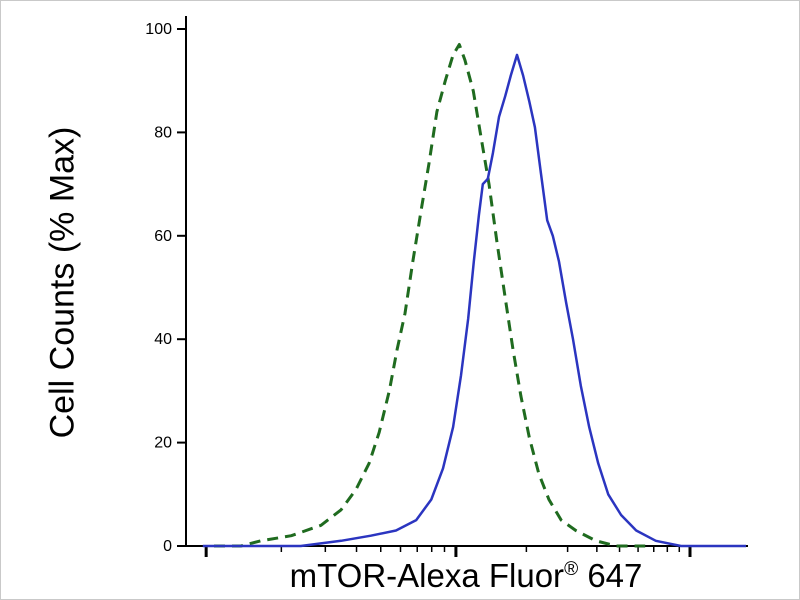  What do you see at coordinates (571, 569) in the screenshot?
I see `registered-trademark-symbol: ®` at bounding box center [571, 569].